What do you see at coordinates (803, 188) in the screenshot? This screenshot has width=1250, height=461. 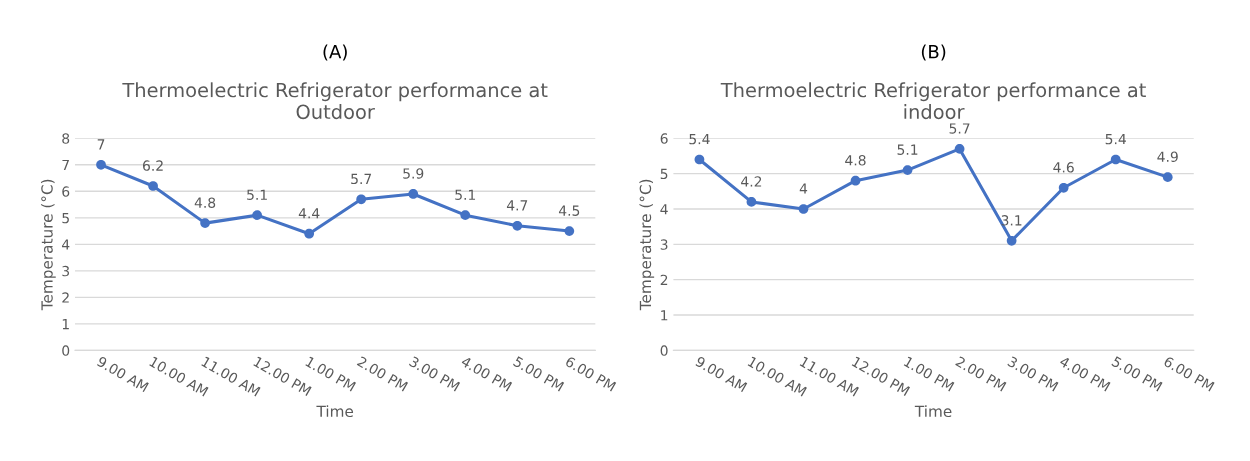 I see `data-label: 4` at bounding box center [803, 188].